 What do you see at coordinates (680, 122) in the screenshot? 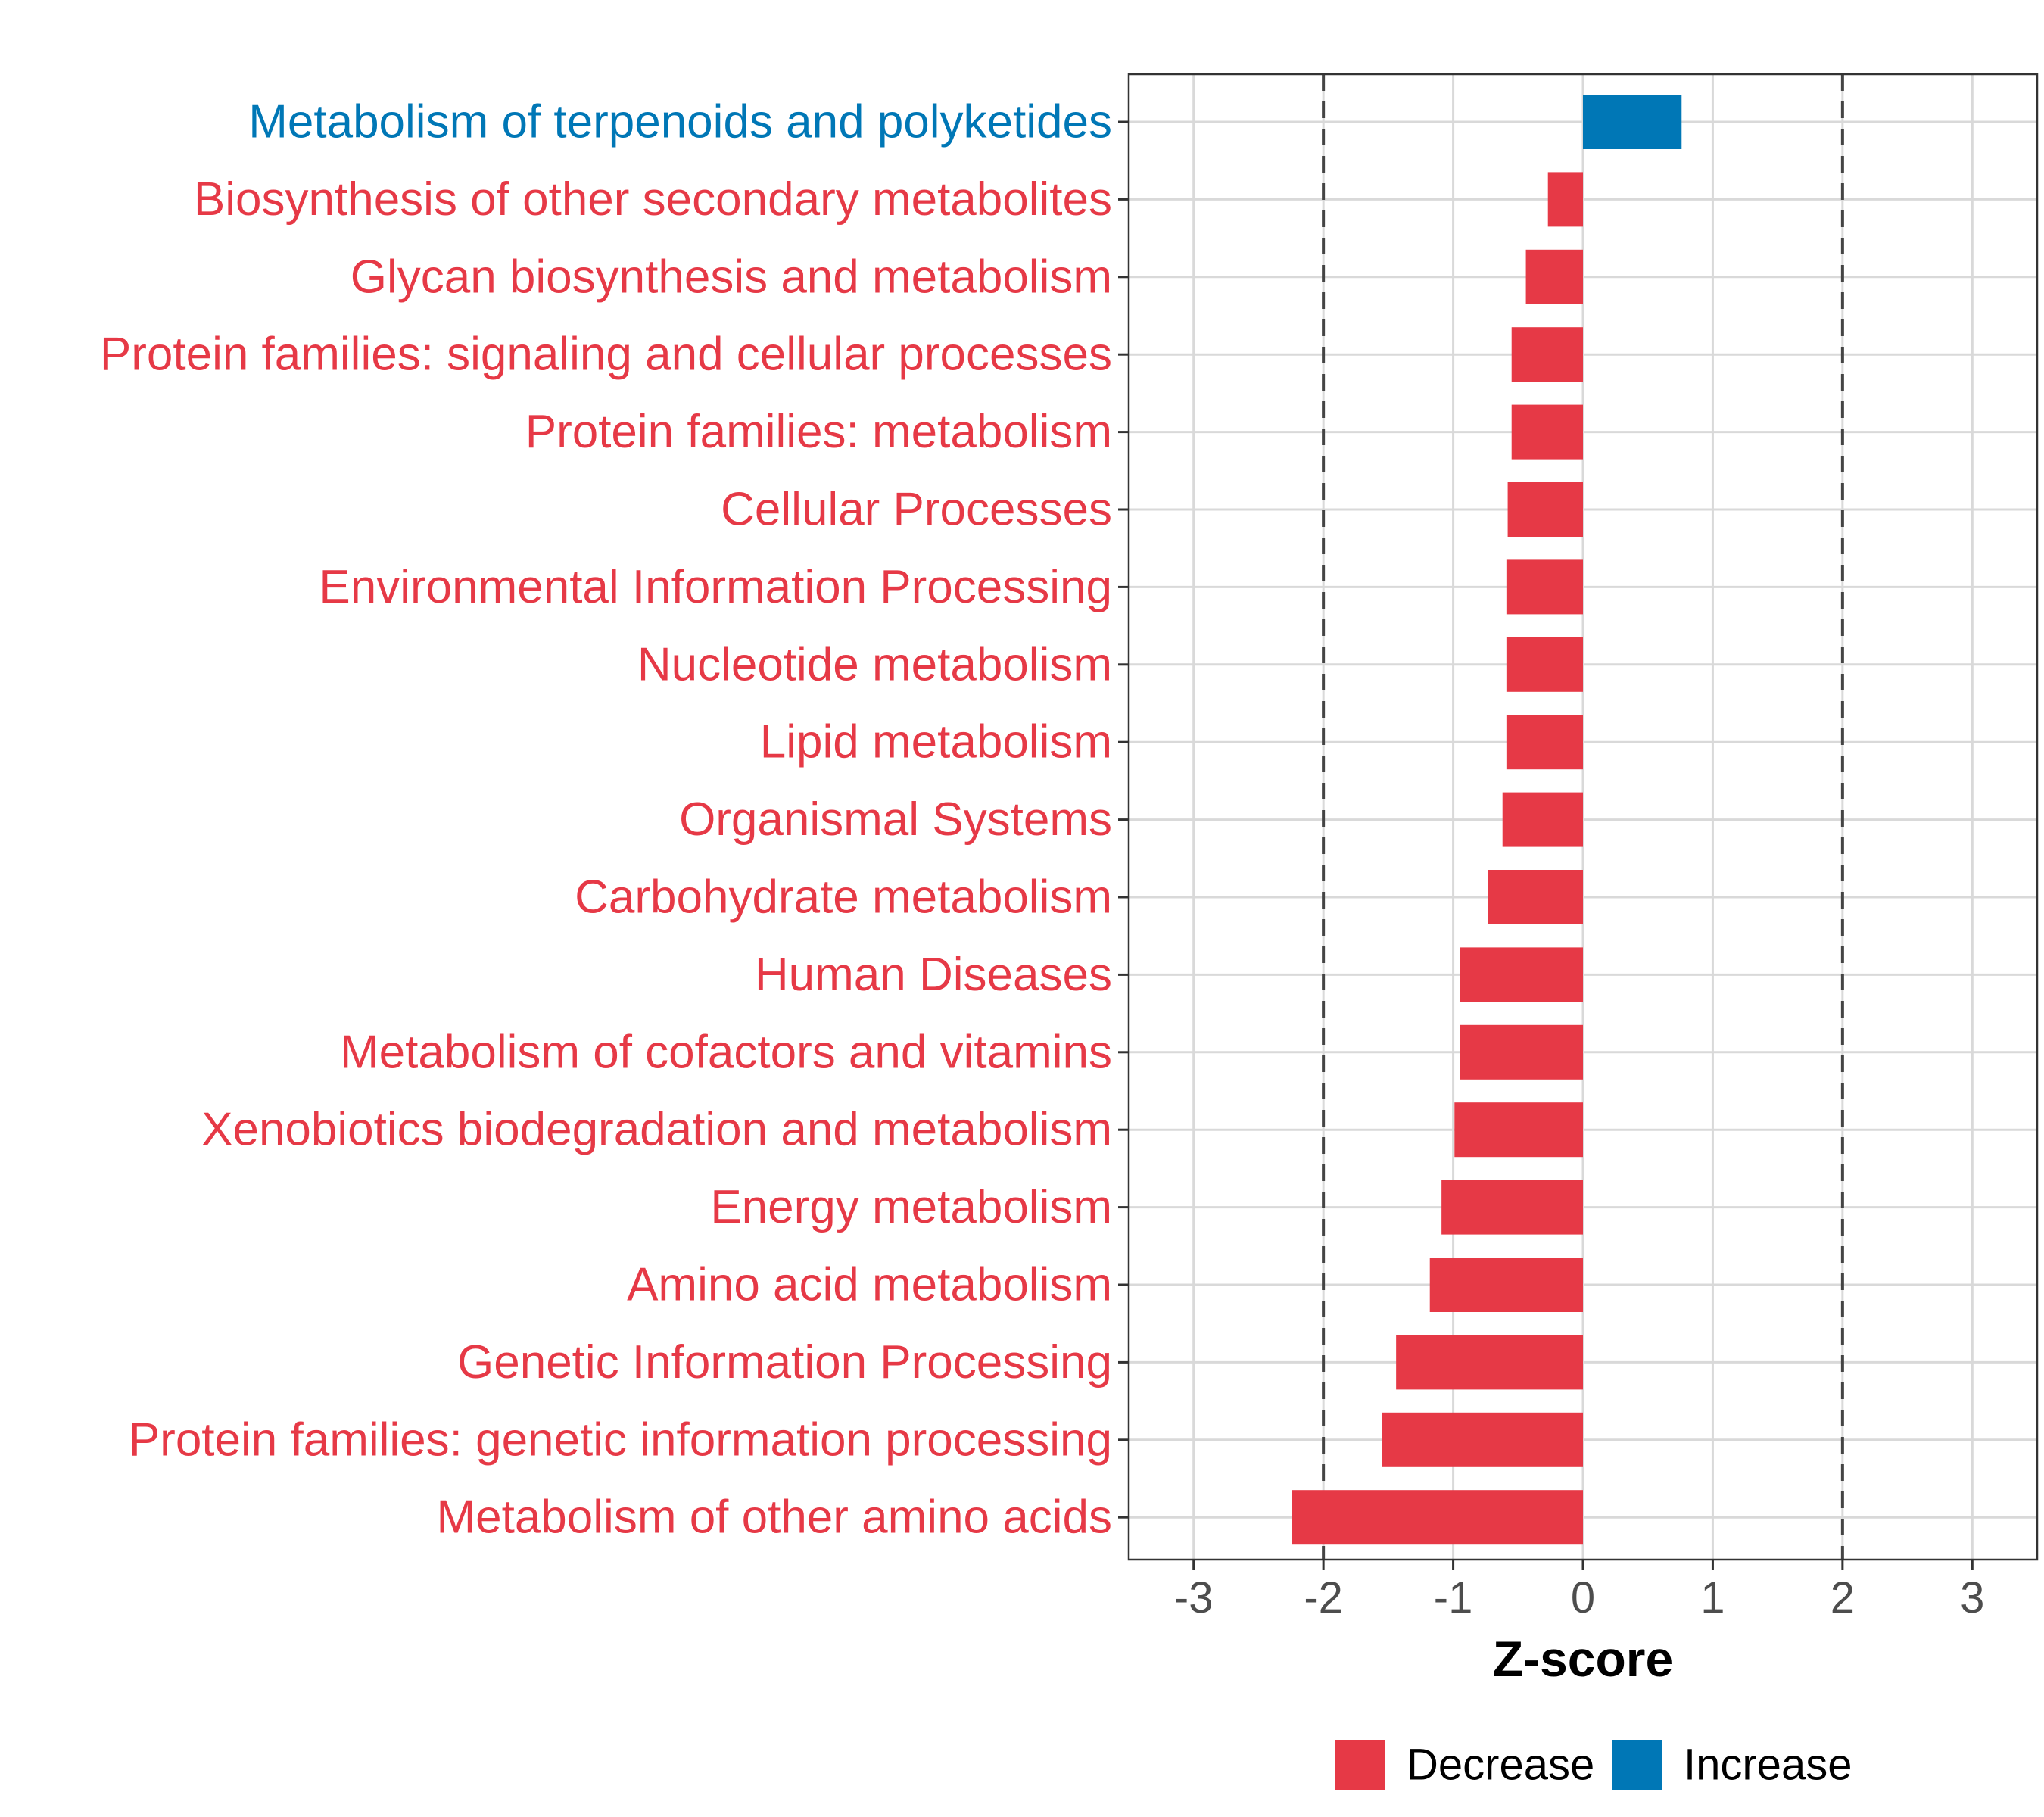
I see `category-label: Metabolism of terpenoids and polyketides` at bounding box center [680, 122].